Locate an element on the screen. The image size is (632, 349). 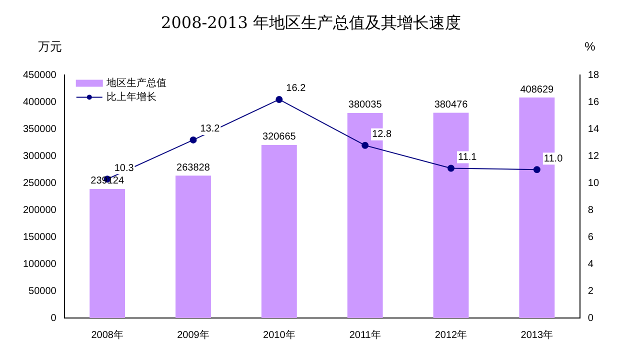
x-tick-label: 2013年 is located at coordinates (537, 334).